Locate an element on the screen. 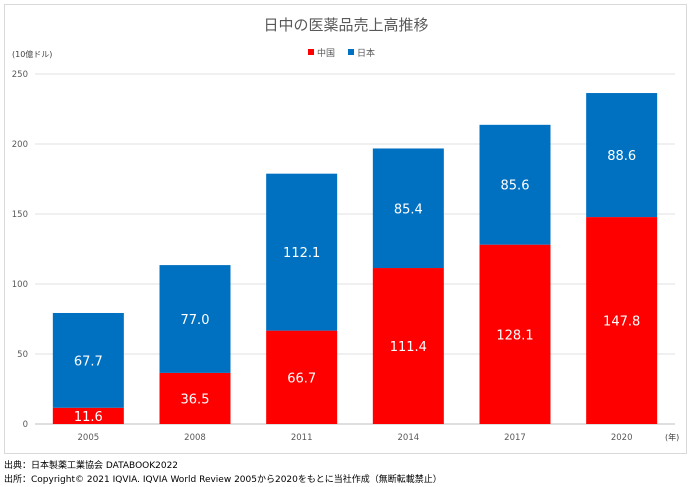 The height and width of the screenshot is (487, 693). y-axis-ticks: 0 50 100 150 200 250 is located at coordinates (20, 250).